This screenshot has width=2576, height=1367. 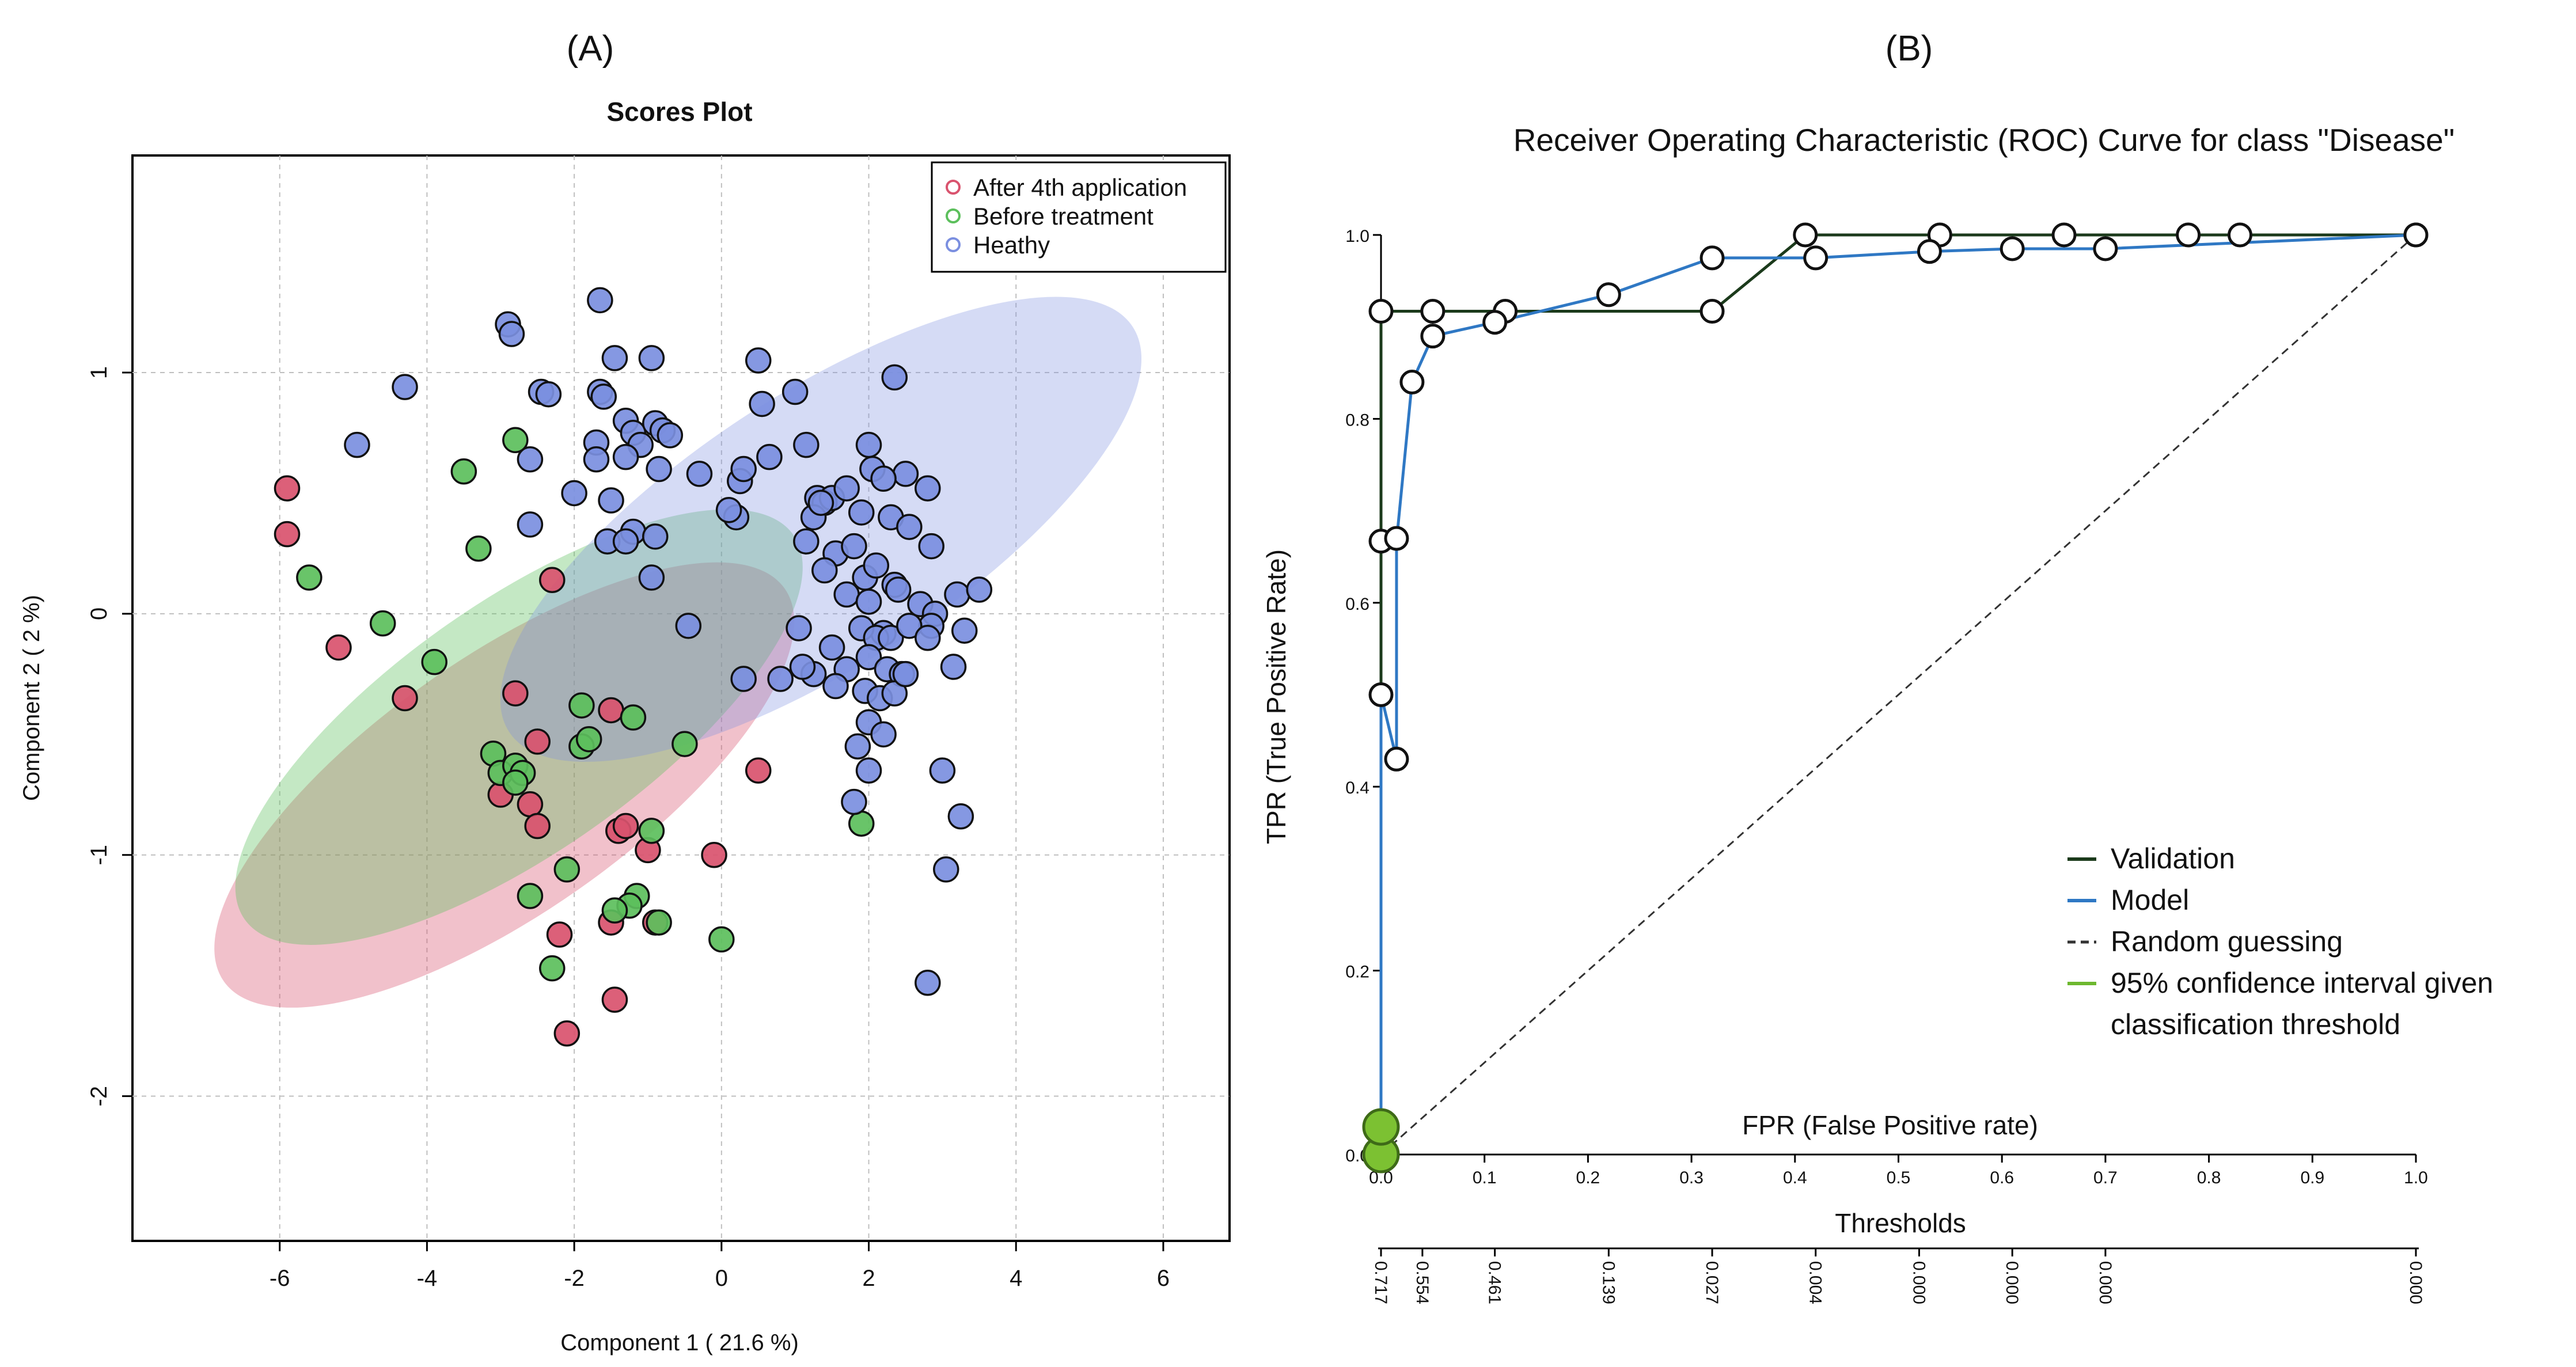 I want to click on legend-marker-before, so click(x=953, y=215).